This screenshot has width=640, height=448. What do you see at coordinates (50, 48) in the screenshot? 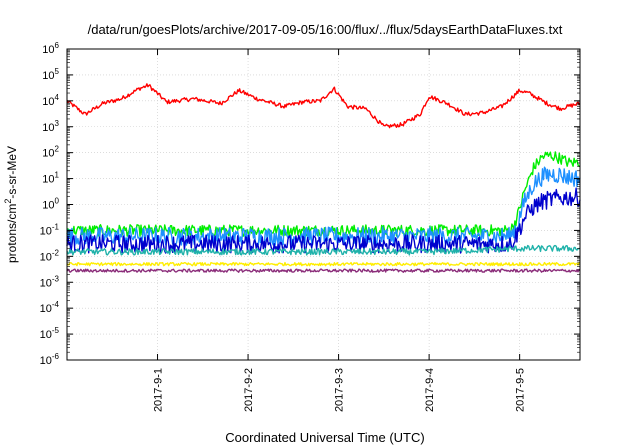
I see `y-tick-label: 10⁶` at bounding box center [50, 48].